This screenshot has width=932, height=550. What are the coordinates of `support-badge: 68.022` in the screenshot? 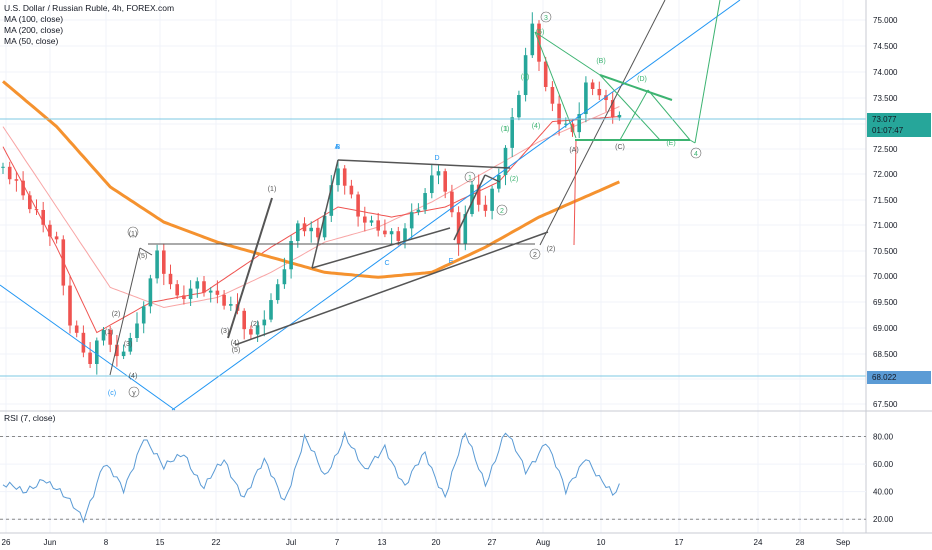 It's located at (899, 377).